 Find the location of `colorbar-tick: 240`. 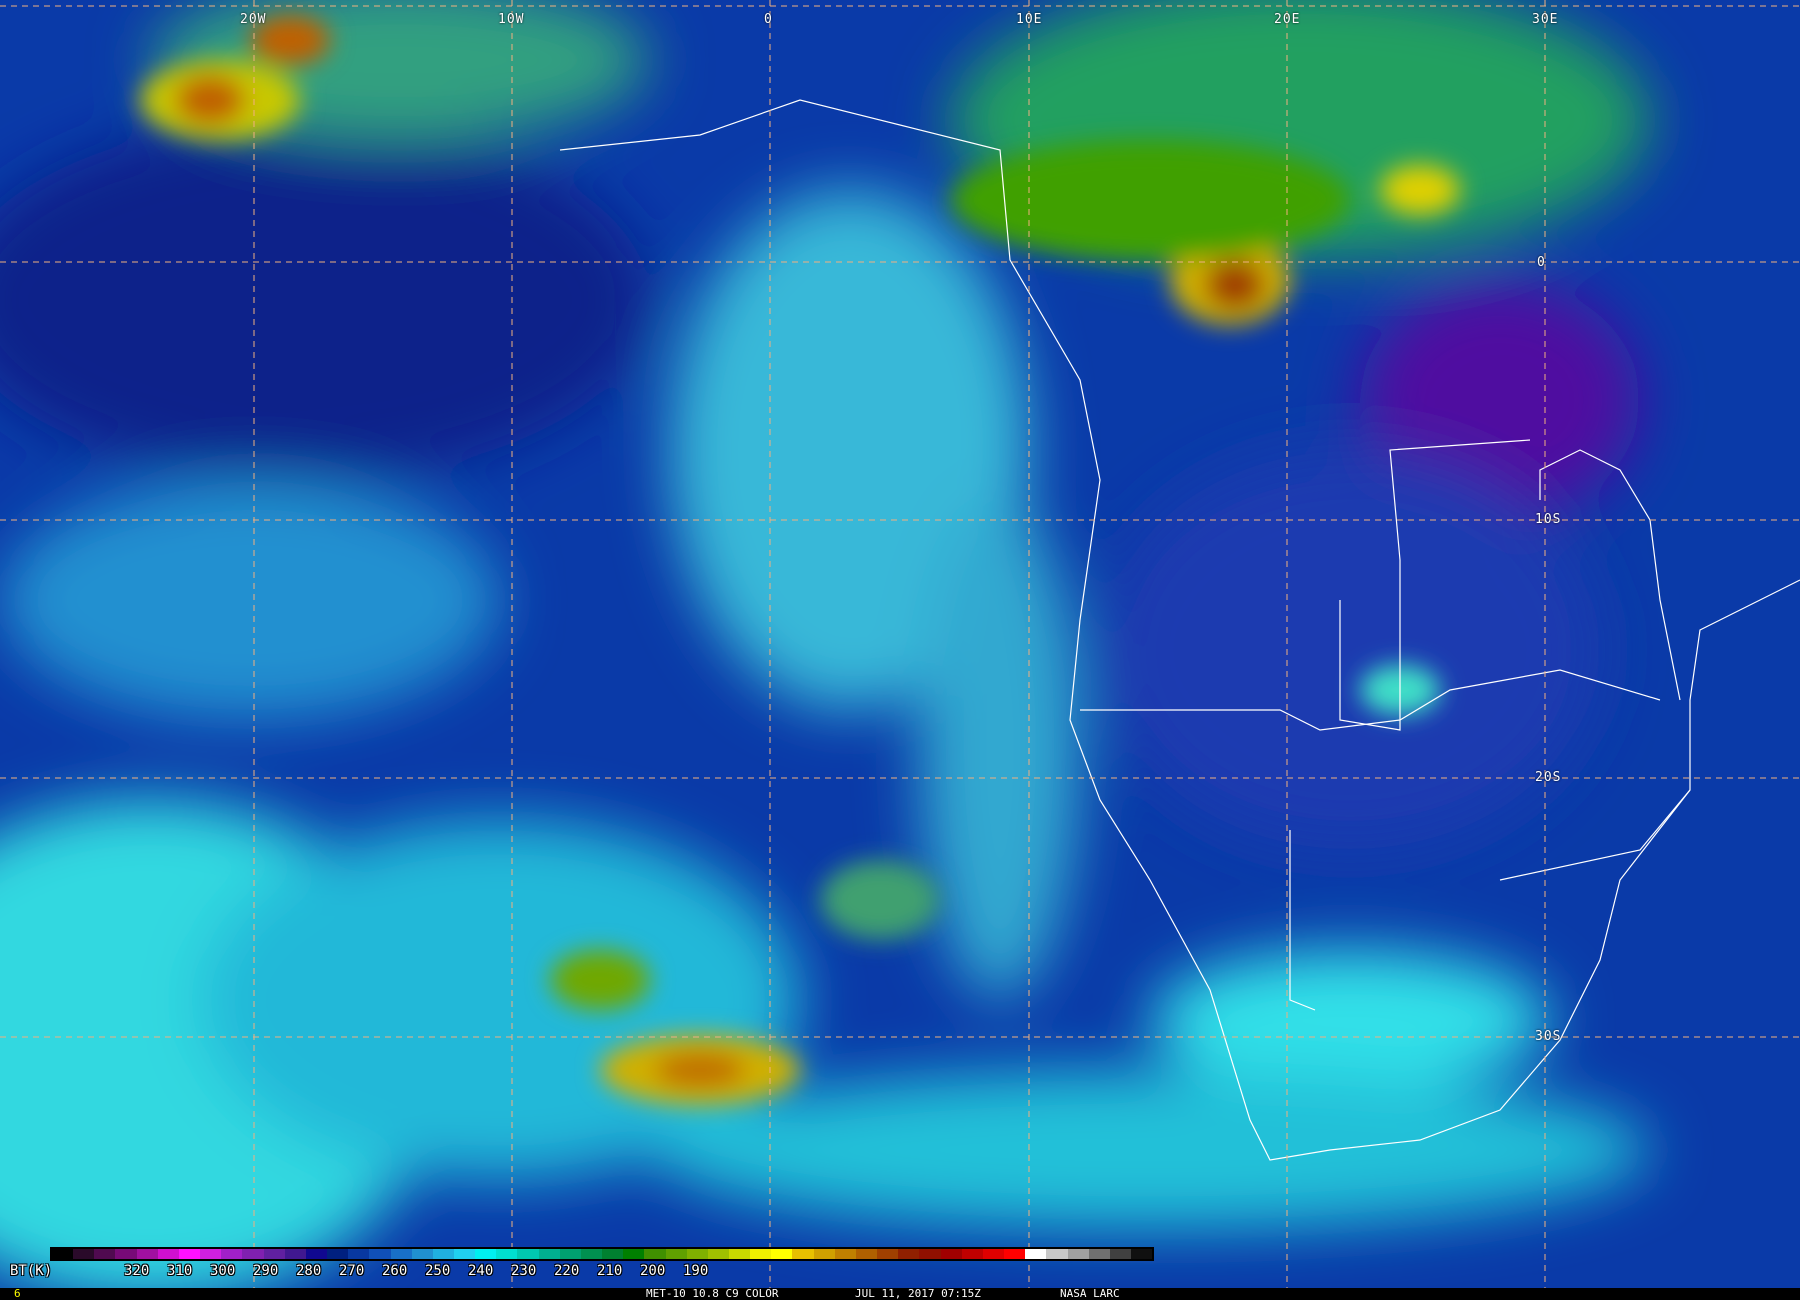

colorbar-tick: 240 is located at coordinates (481, 1271).